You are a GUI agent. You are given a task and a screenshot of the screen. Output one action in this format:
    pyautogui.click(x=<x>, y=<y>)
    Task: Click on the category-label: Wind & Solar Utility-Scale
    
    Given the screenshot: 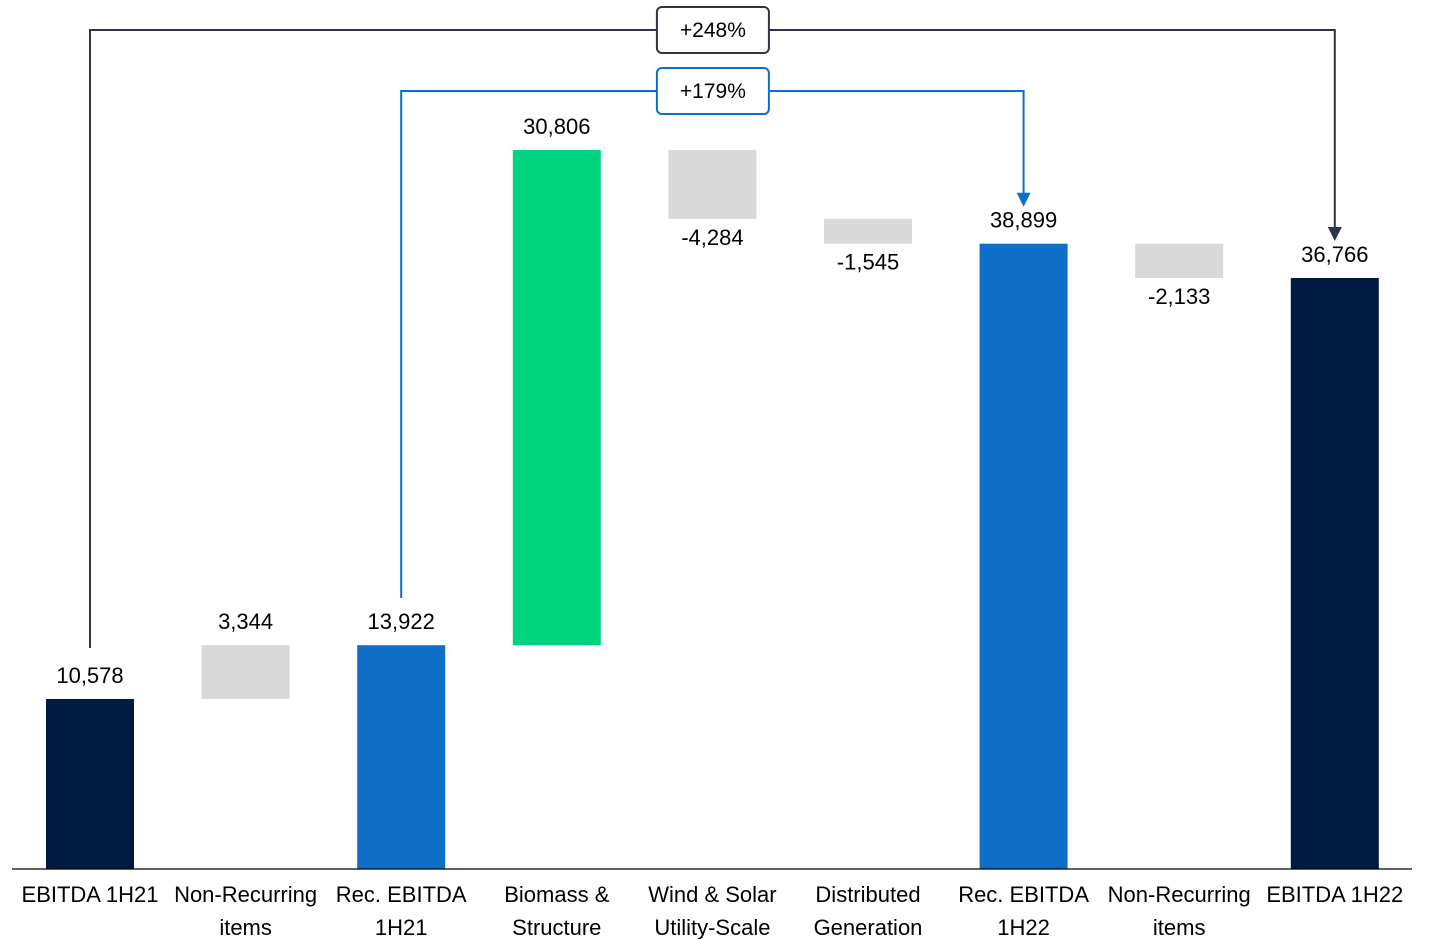 What is the action you would take?
    pyautogui.click(x=712, y=910)
    